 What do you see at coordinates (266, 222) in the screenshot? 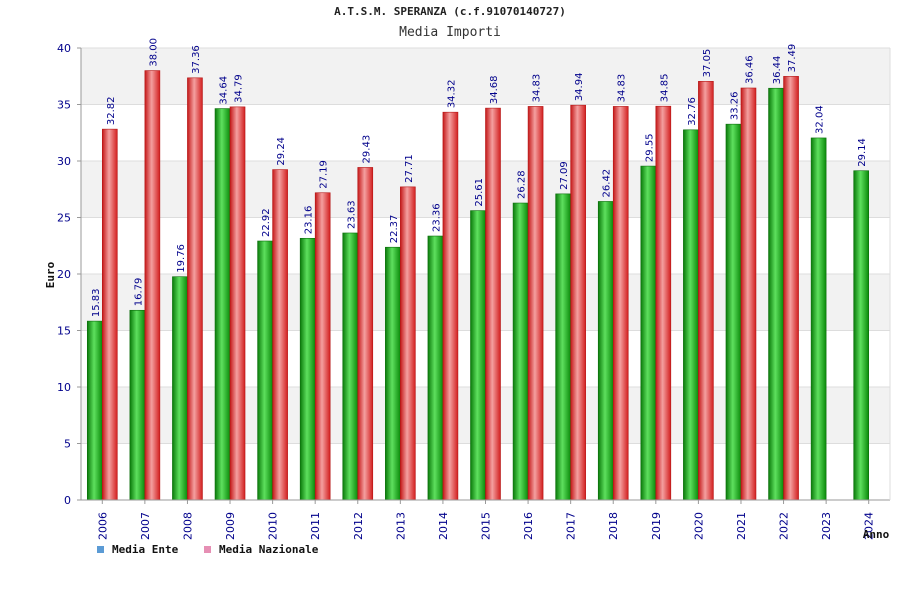
I see `data-label: 22.92` at bounding box center [266, 222].